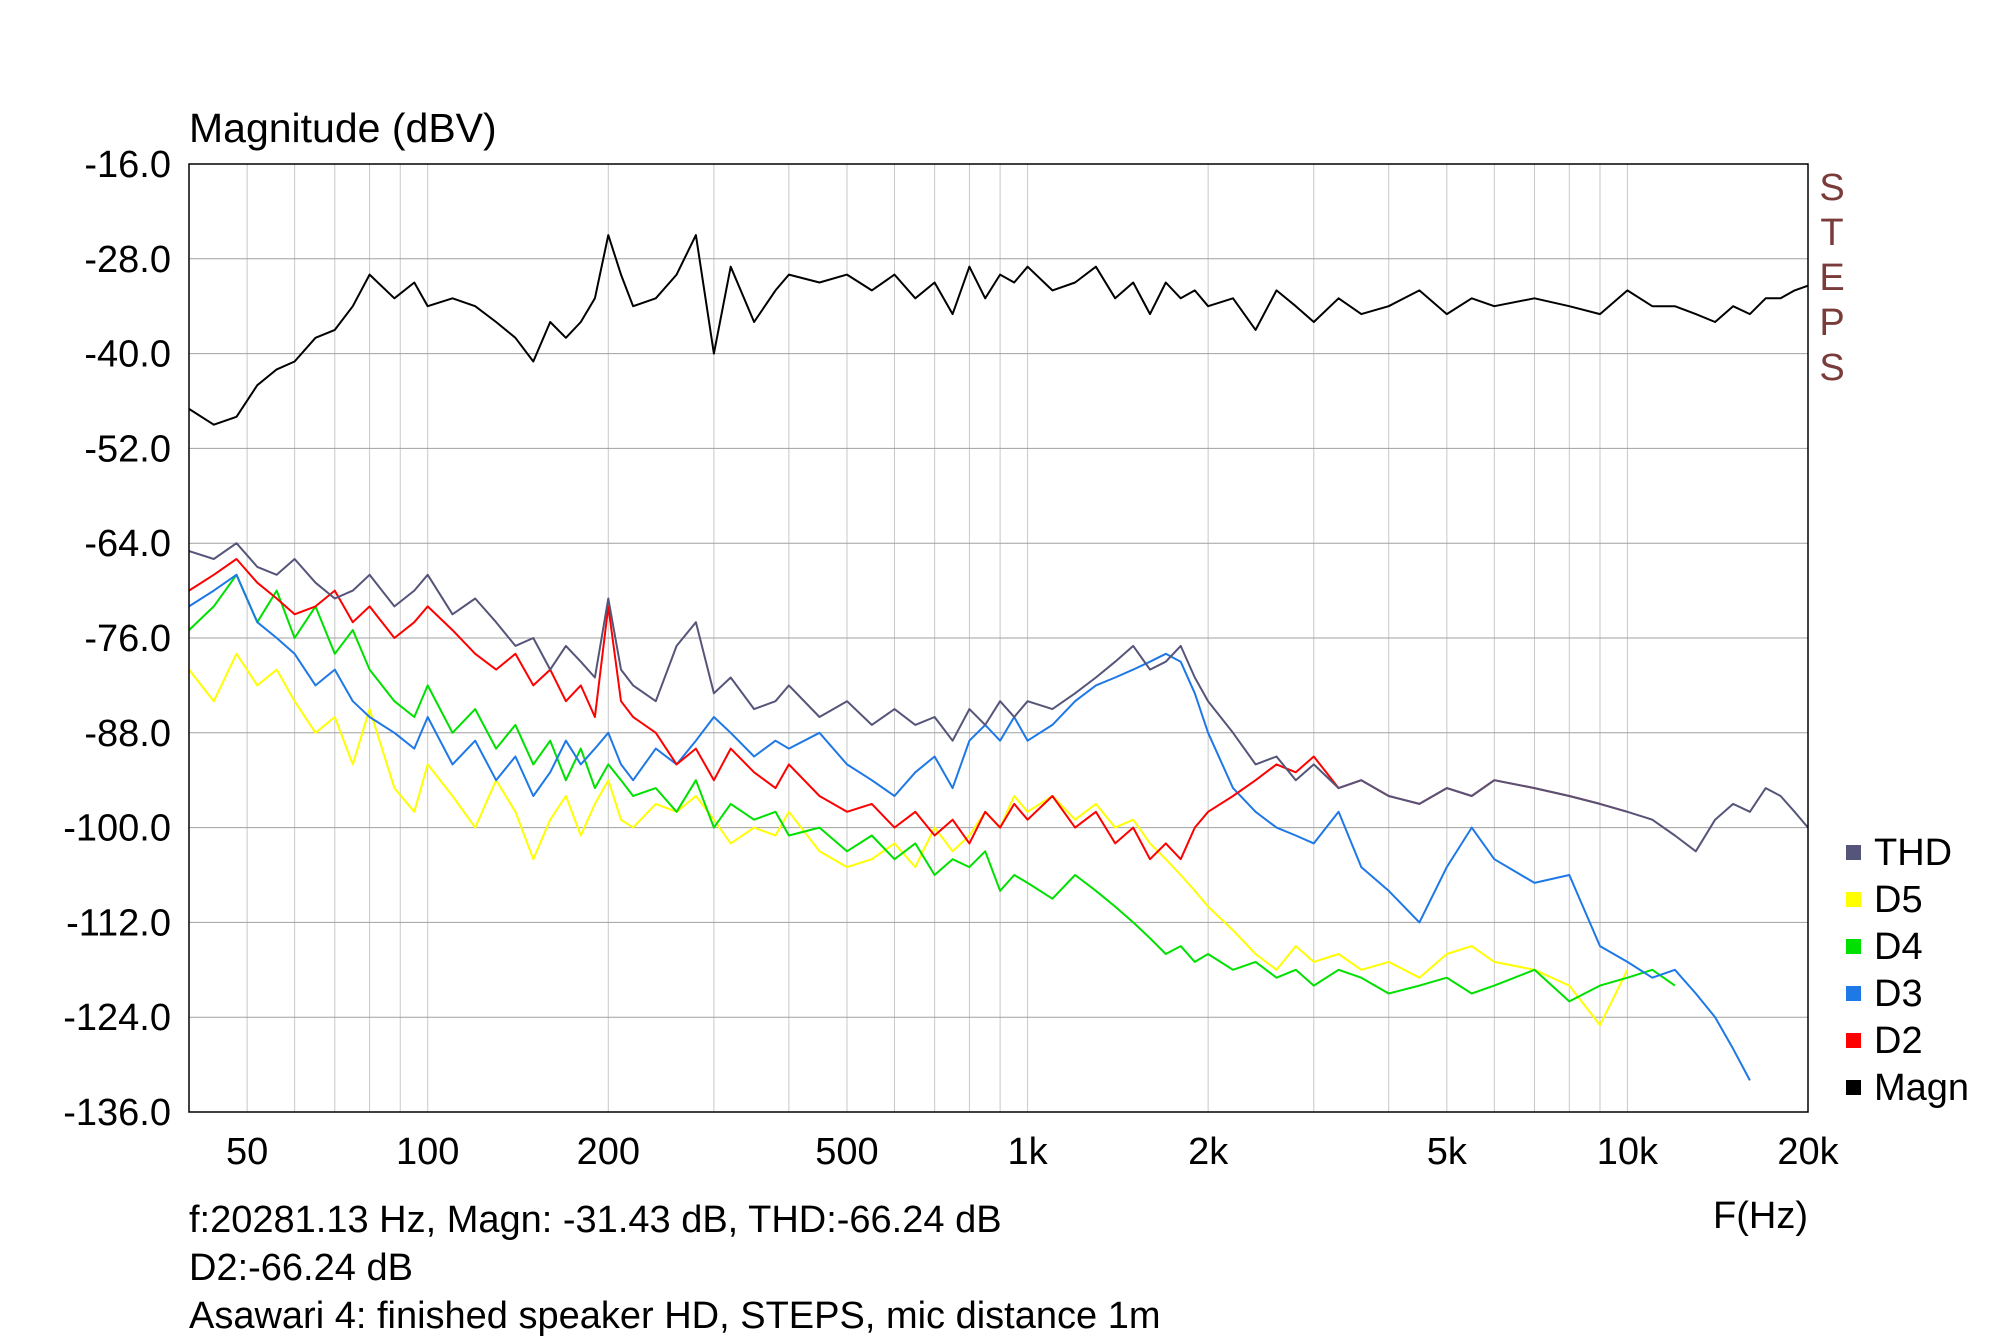 This screenshot has height=1340, width=2000. I want to click on d2-readout: D2:-66.24 dB, so click(301, 1268).